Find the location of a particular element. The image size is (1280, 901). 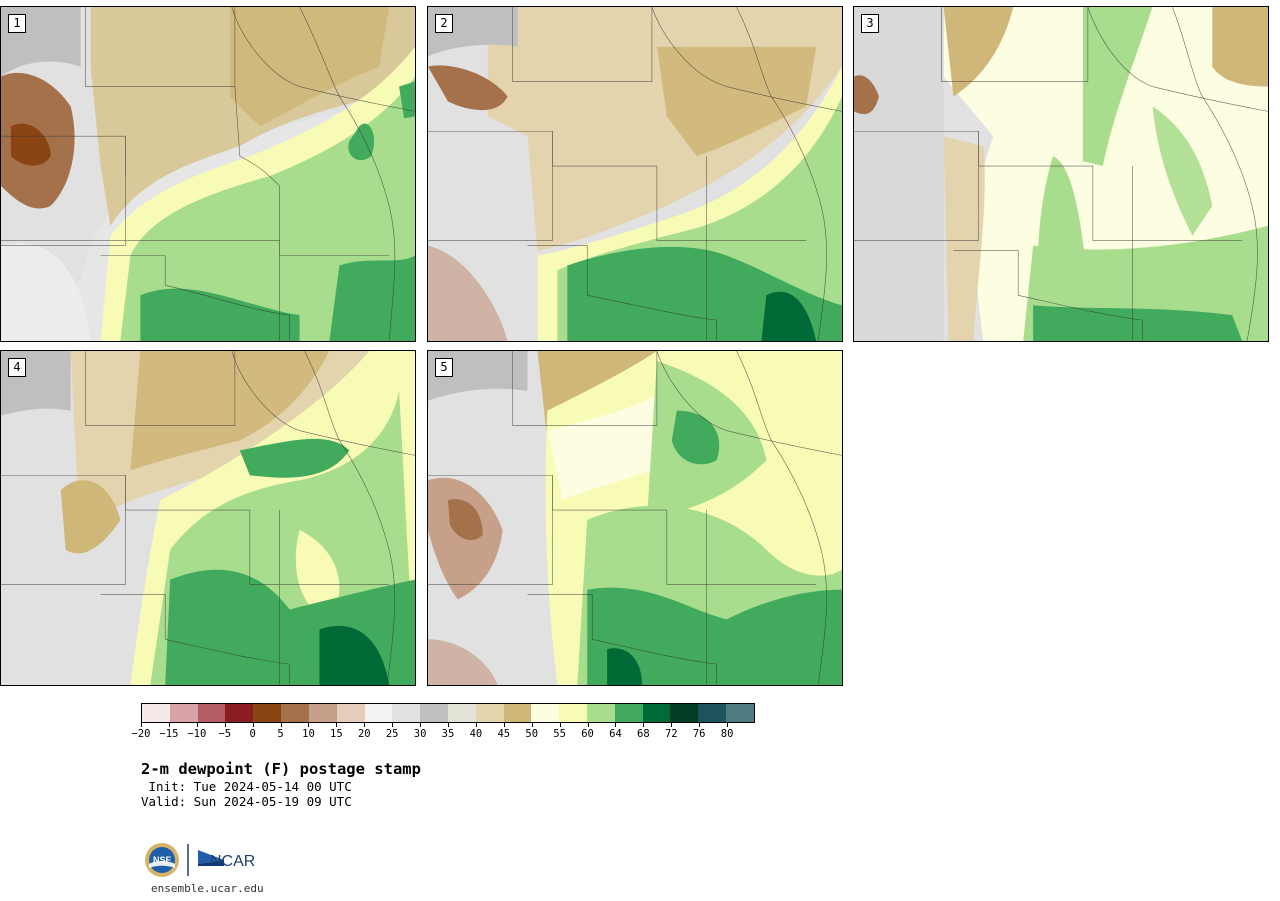

map-panel-1: 1 is located at coordinates (208, 174).